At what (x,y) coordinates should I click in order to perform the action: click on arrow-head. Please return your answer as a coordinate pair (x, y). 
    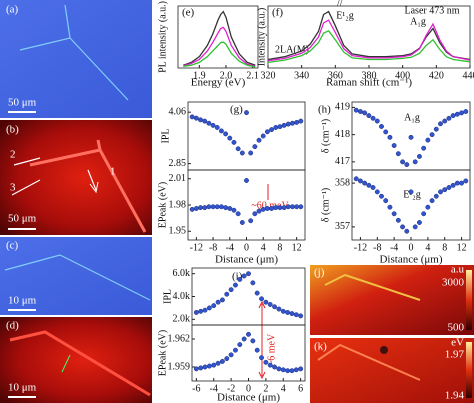
    Looking at the image, I should click on (262, 340).